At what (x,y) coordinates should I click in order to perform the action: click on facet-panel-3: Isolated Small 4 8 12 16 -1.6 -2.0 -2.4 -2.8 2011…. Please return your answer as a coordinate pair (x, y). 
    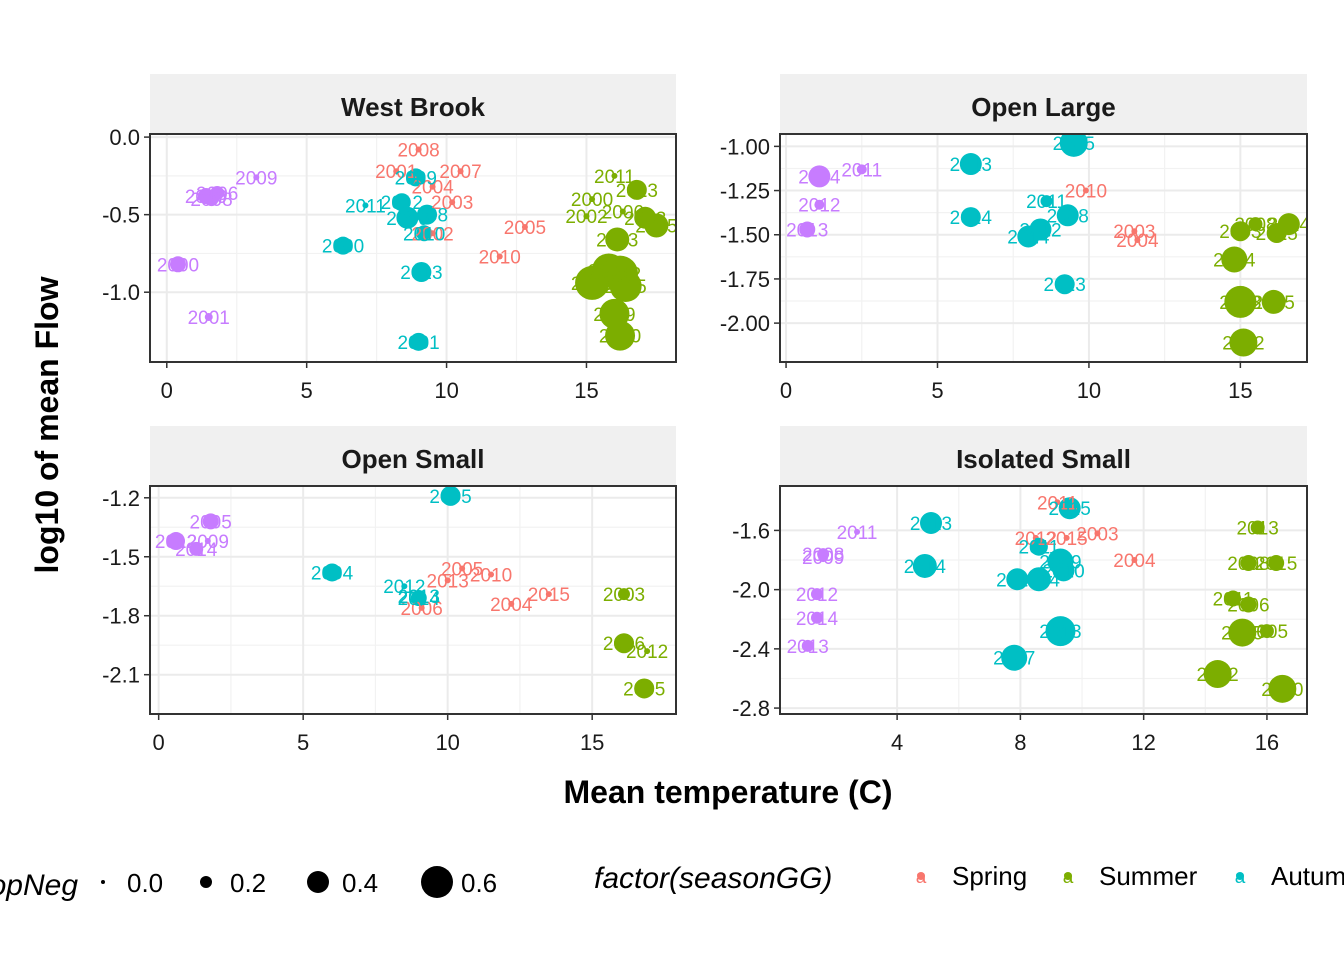
    Looking at the image, I should click on (1020, 590).